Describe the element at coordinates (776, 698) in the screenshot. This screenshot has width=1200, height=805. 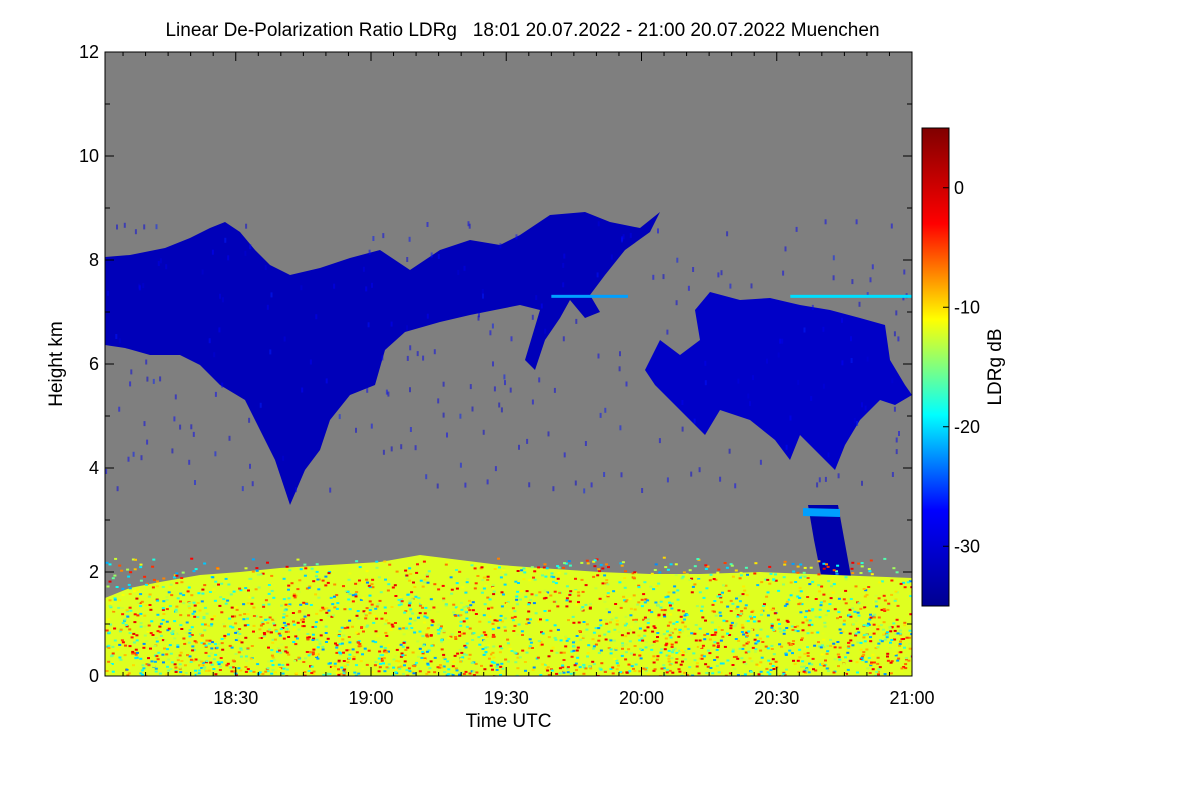
I see `x-tick-label: 20:30` at that location.